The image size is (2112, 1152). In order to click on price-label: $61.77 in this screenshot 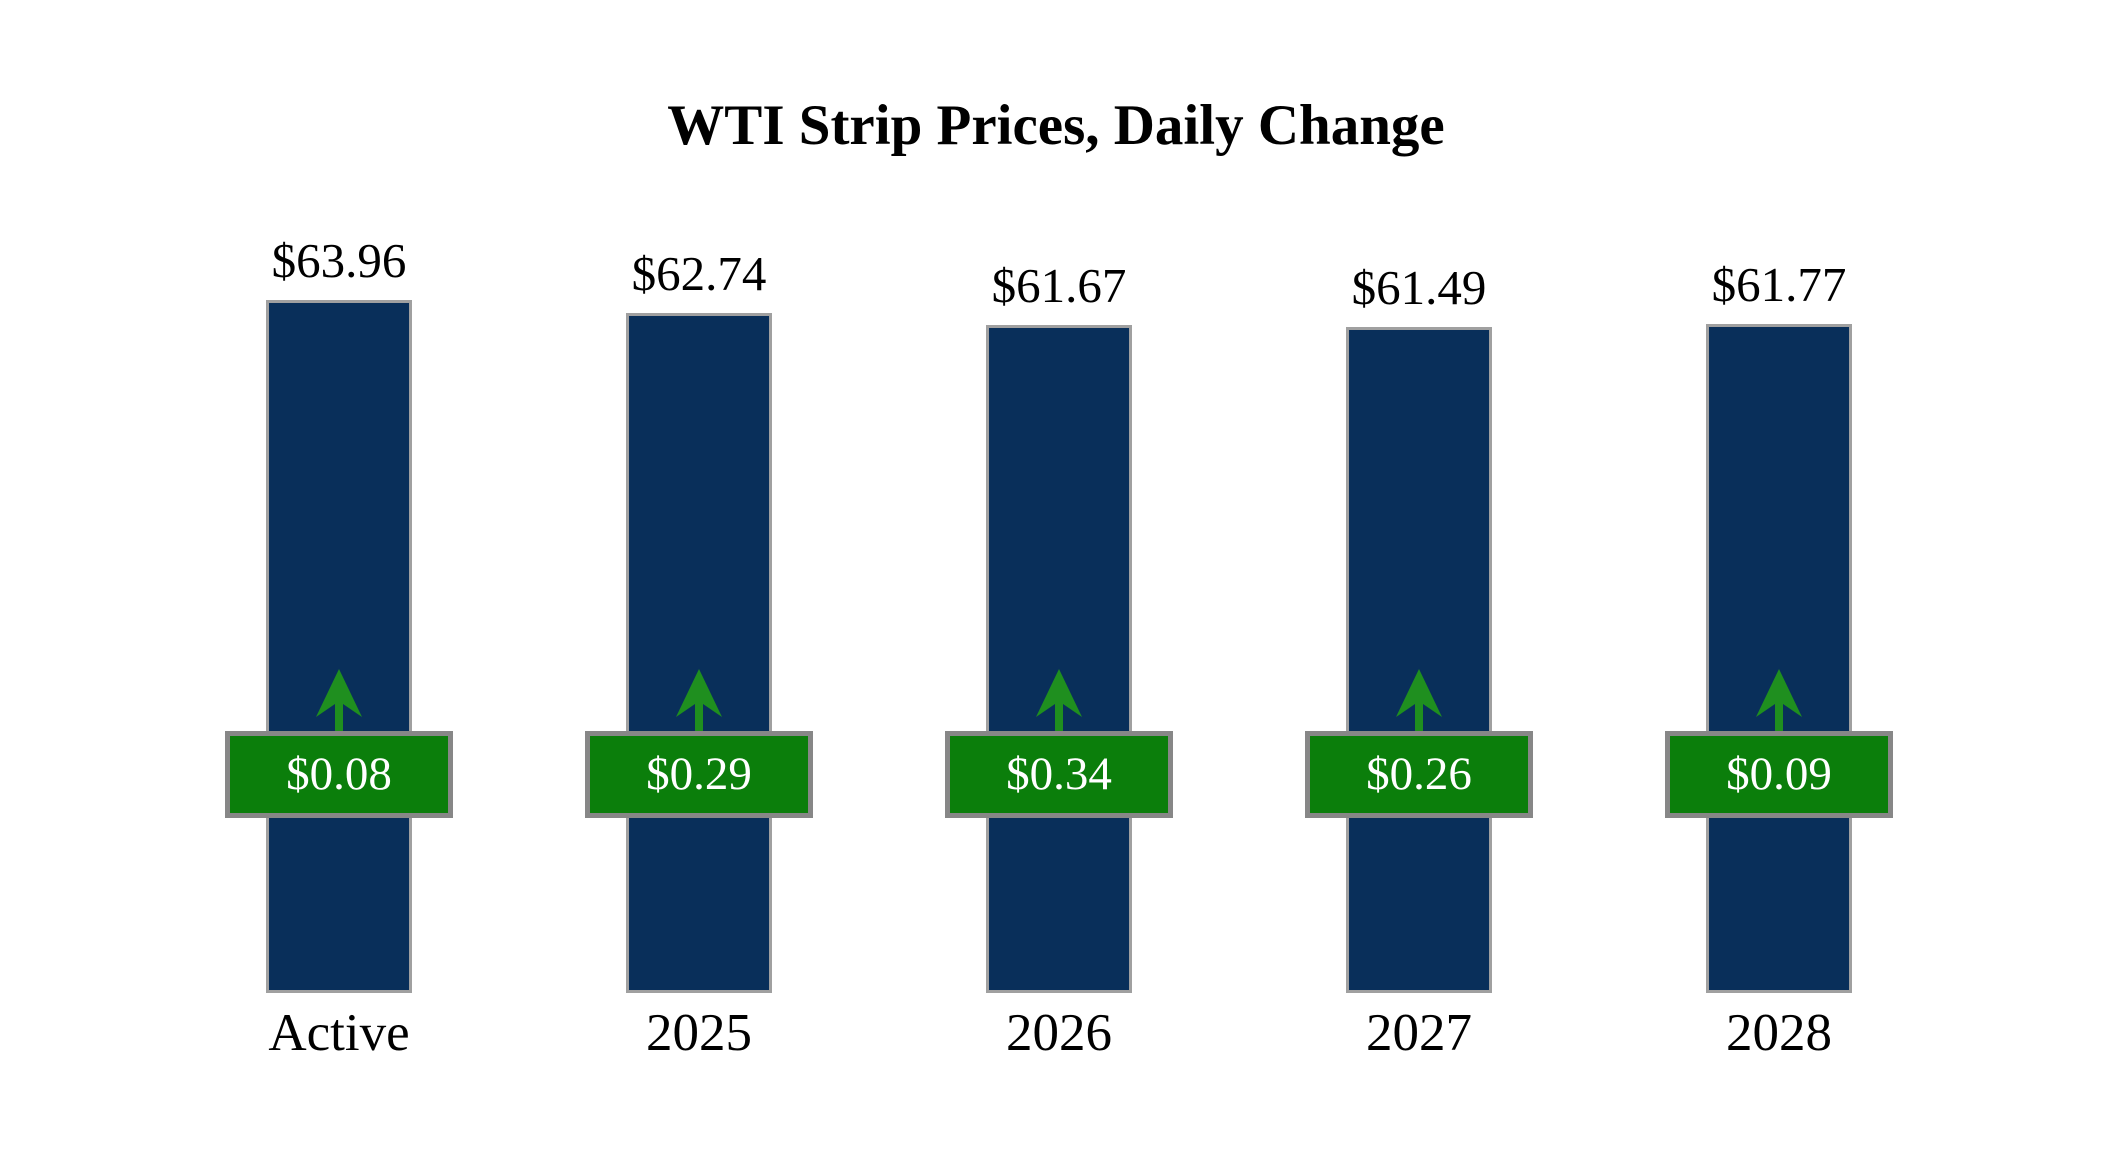, I will do `click(1779, 284)`.